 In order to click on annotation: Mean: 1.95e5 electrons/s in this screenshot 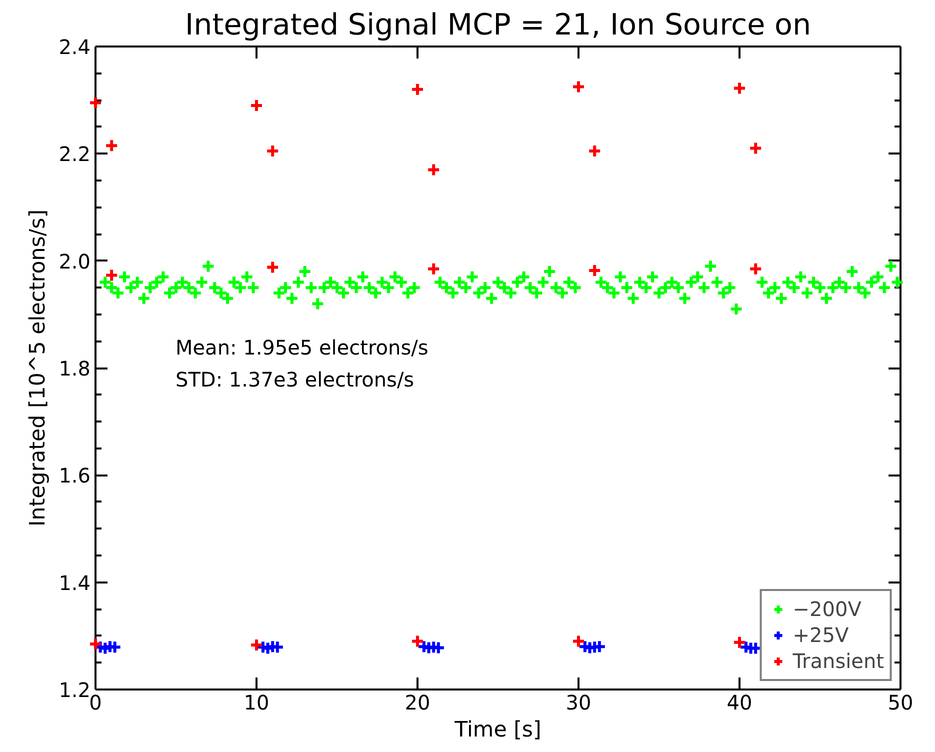, I will do `click(302, 348)`.